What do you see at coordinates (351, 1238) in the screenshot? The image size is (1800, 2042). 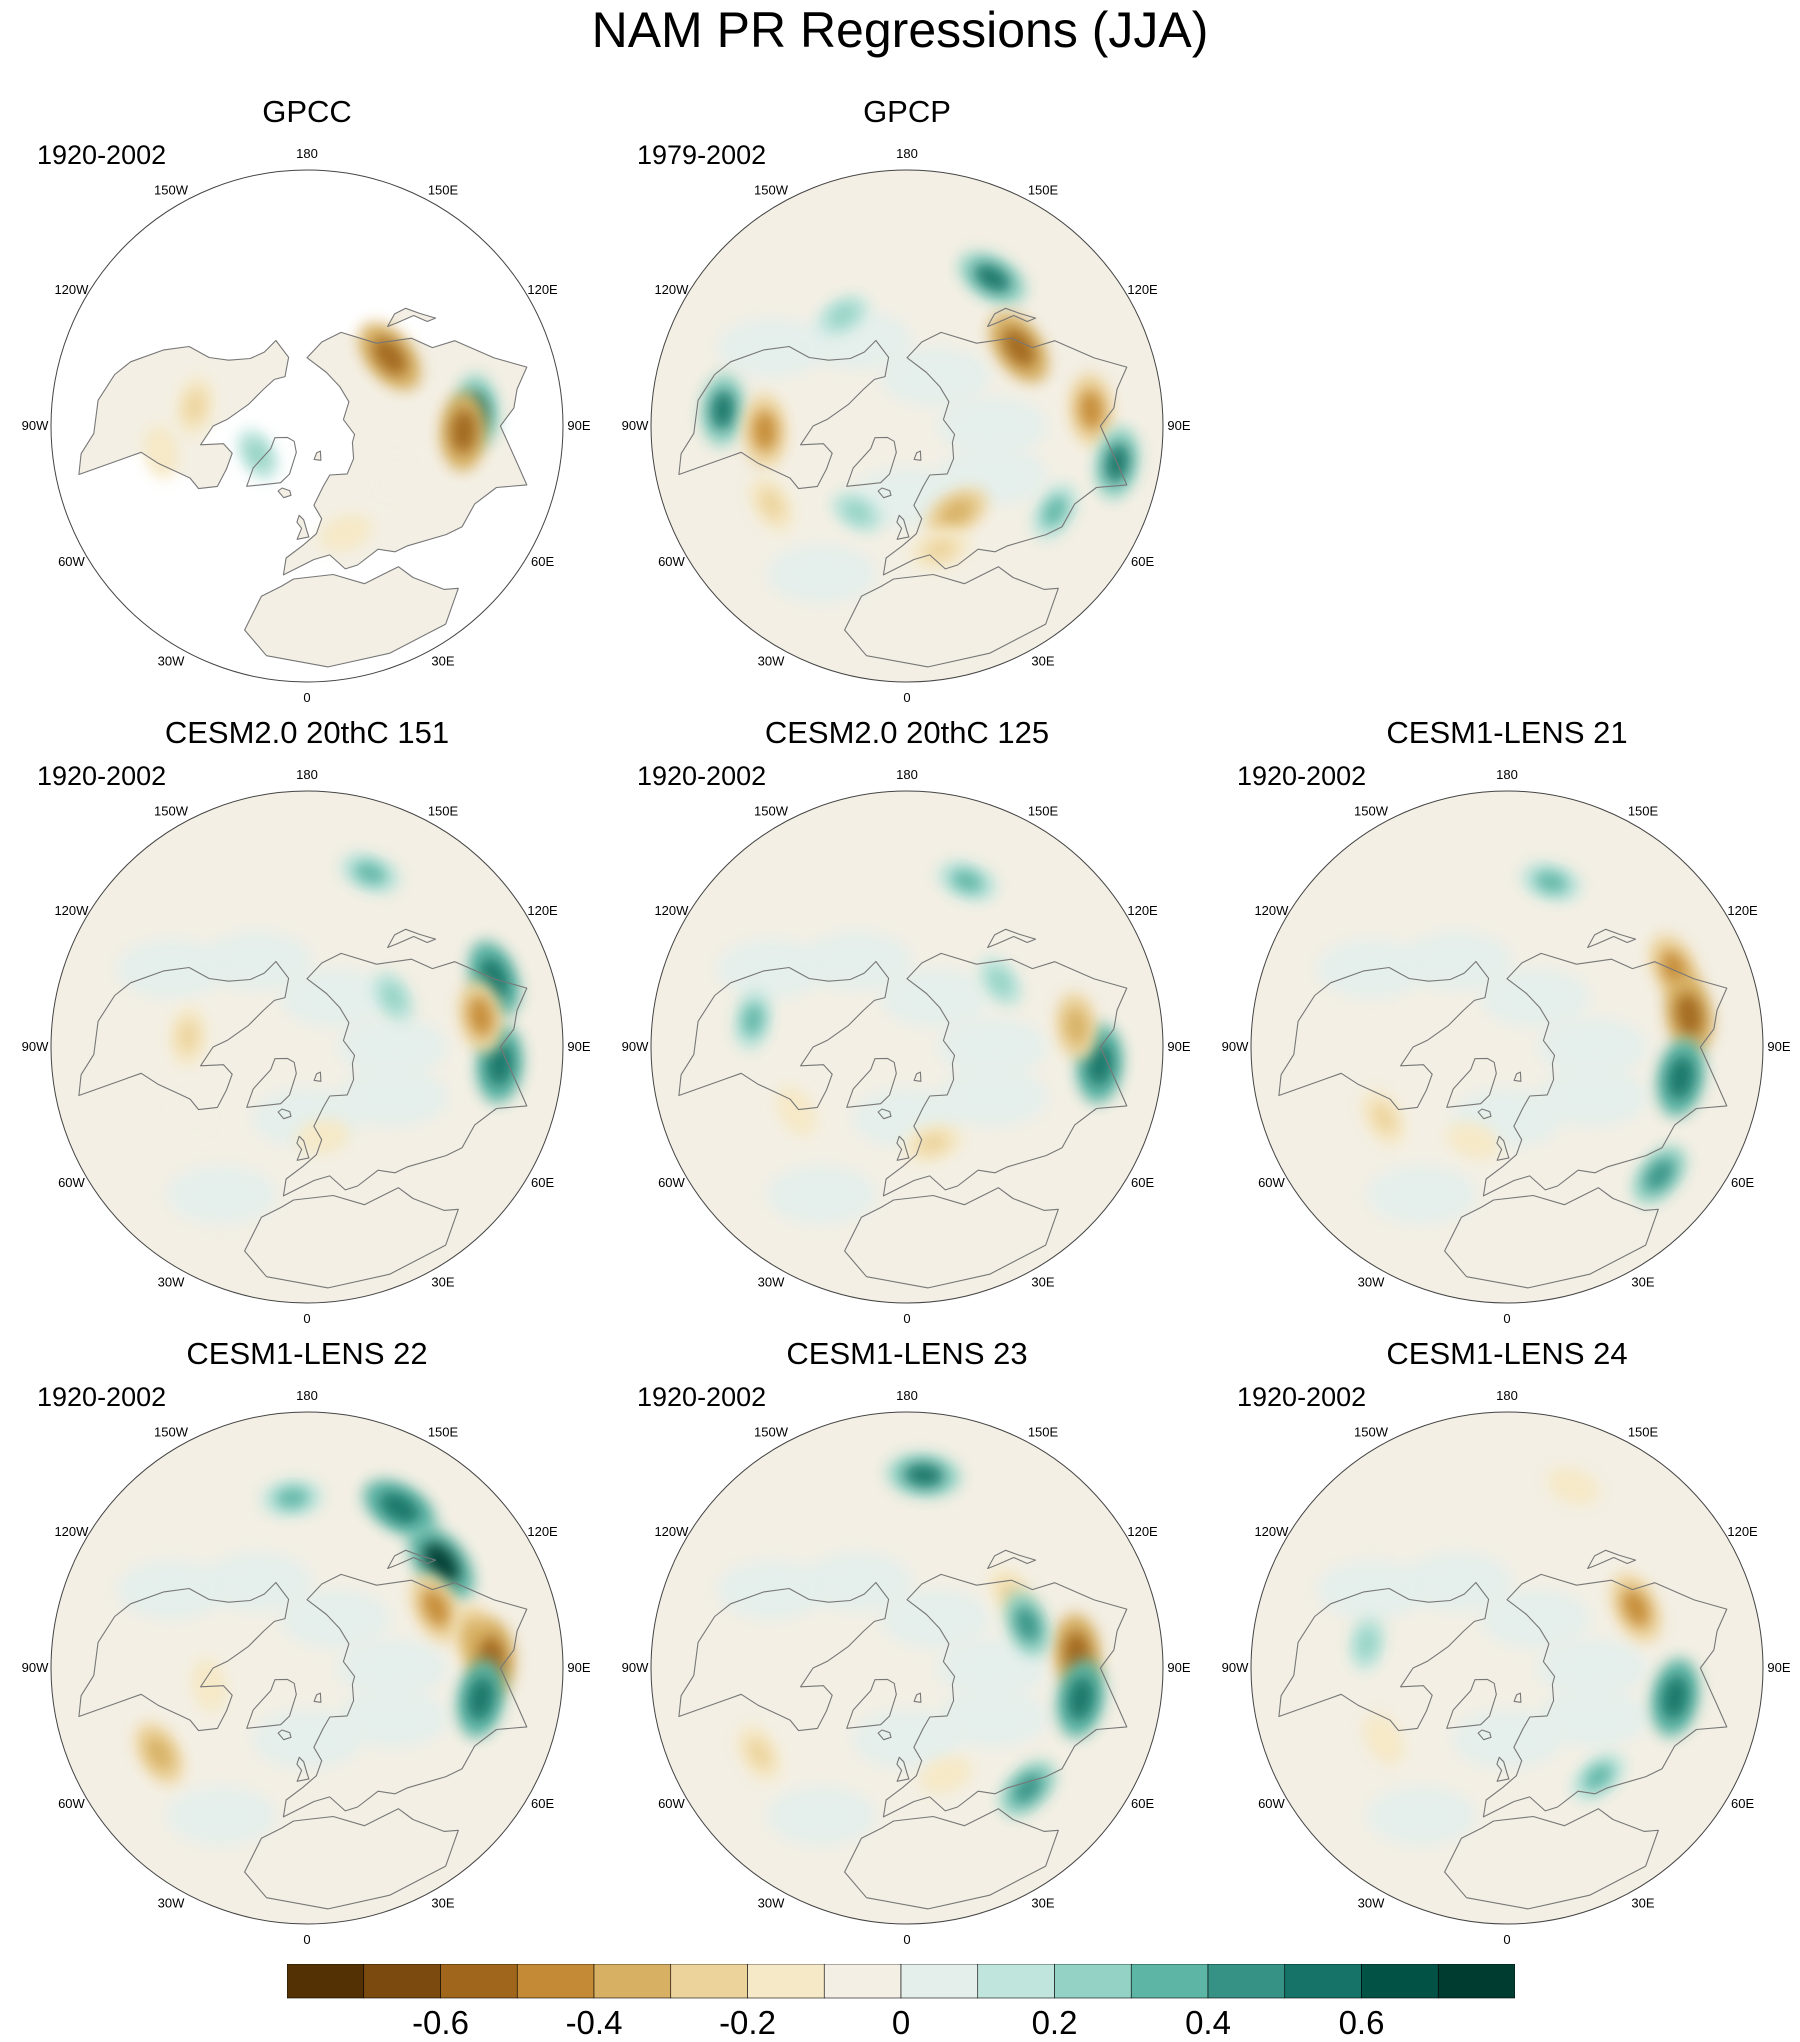 I see `coastline-africa-north` at bounding box center [351, 1238].